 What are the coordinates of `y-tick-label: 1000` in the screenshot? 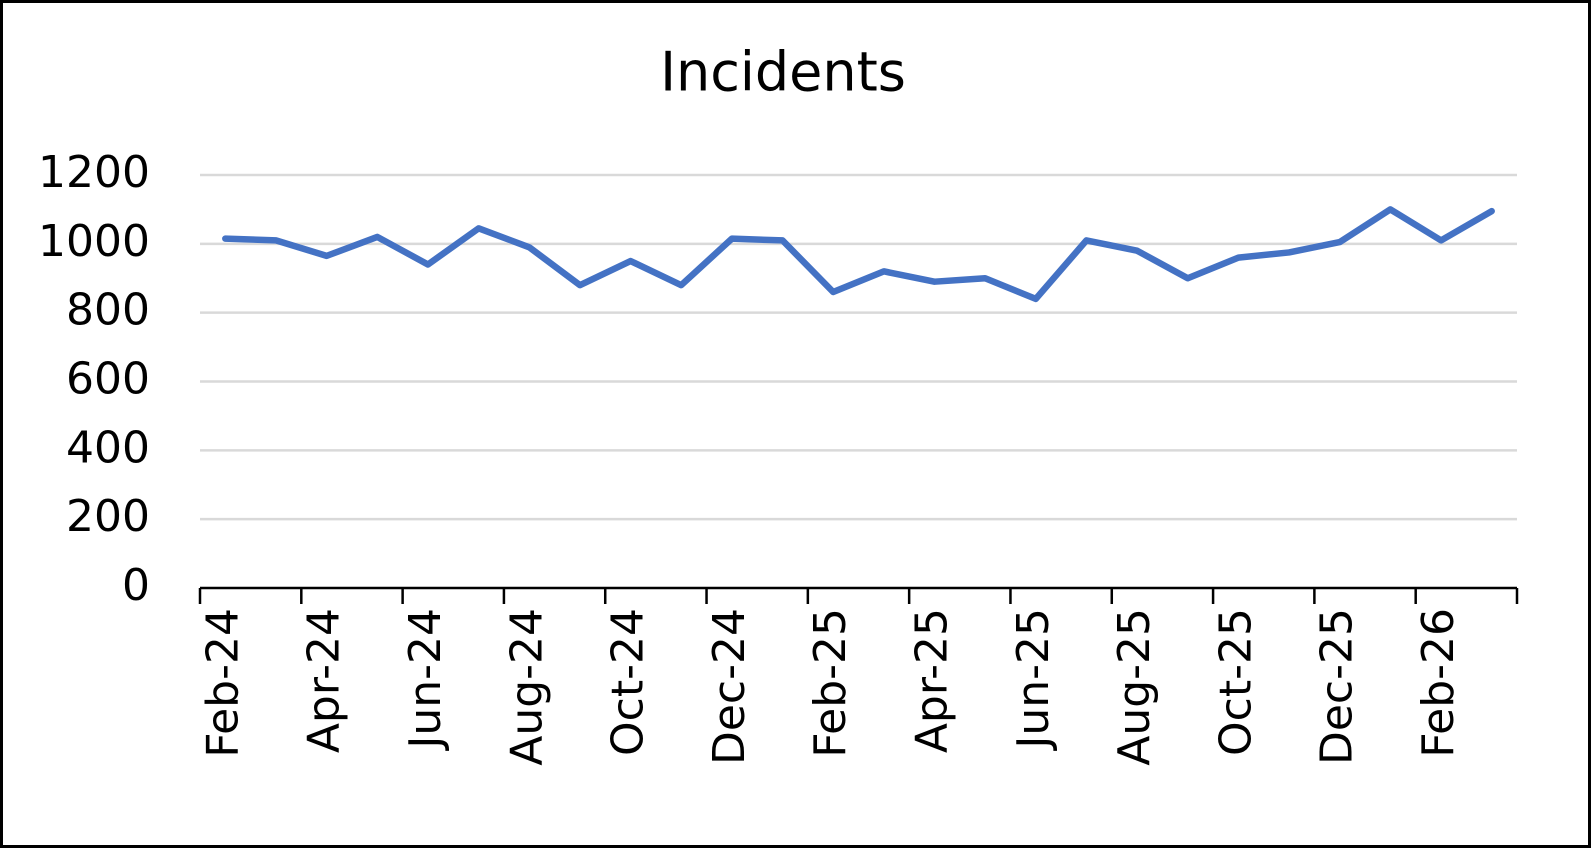 It's located at (94, 241).